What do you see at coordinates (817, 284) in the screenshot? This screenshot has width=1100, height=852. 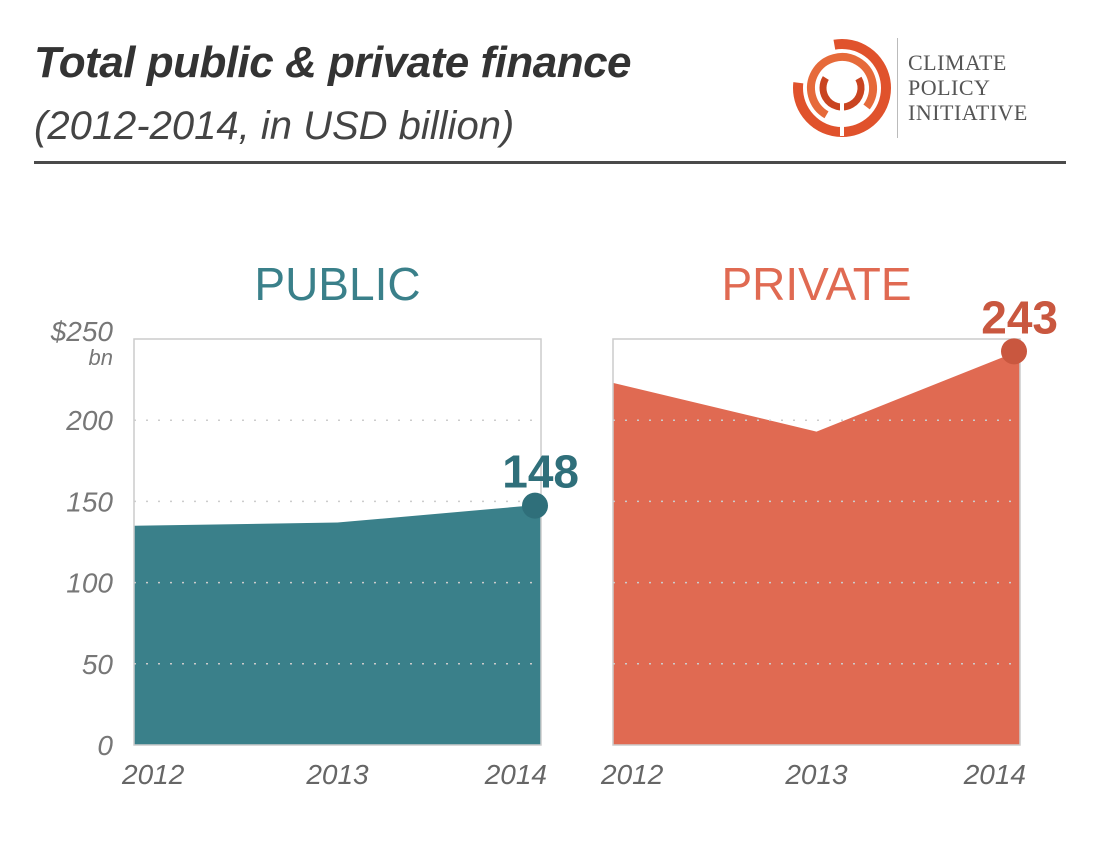 I see `panel-title-1: PRIVATE` at bounding box center [817, 284].